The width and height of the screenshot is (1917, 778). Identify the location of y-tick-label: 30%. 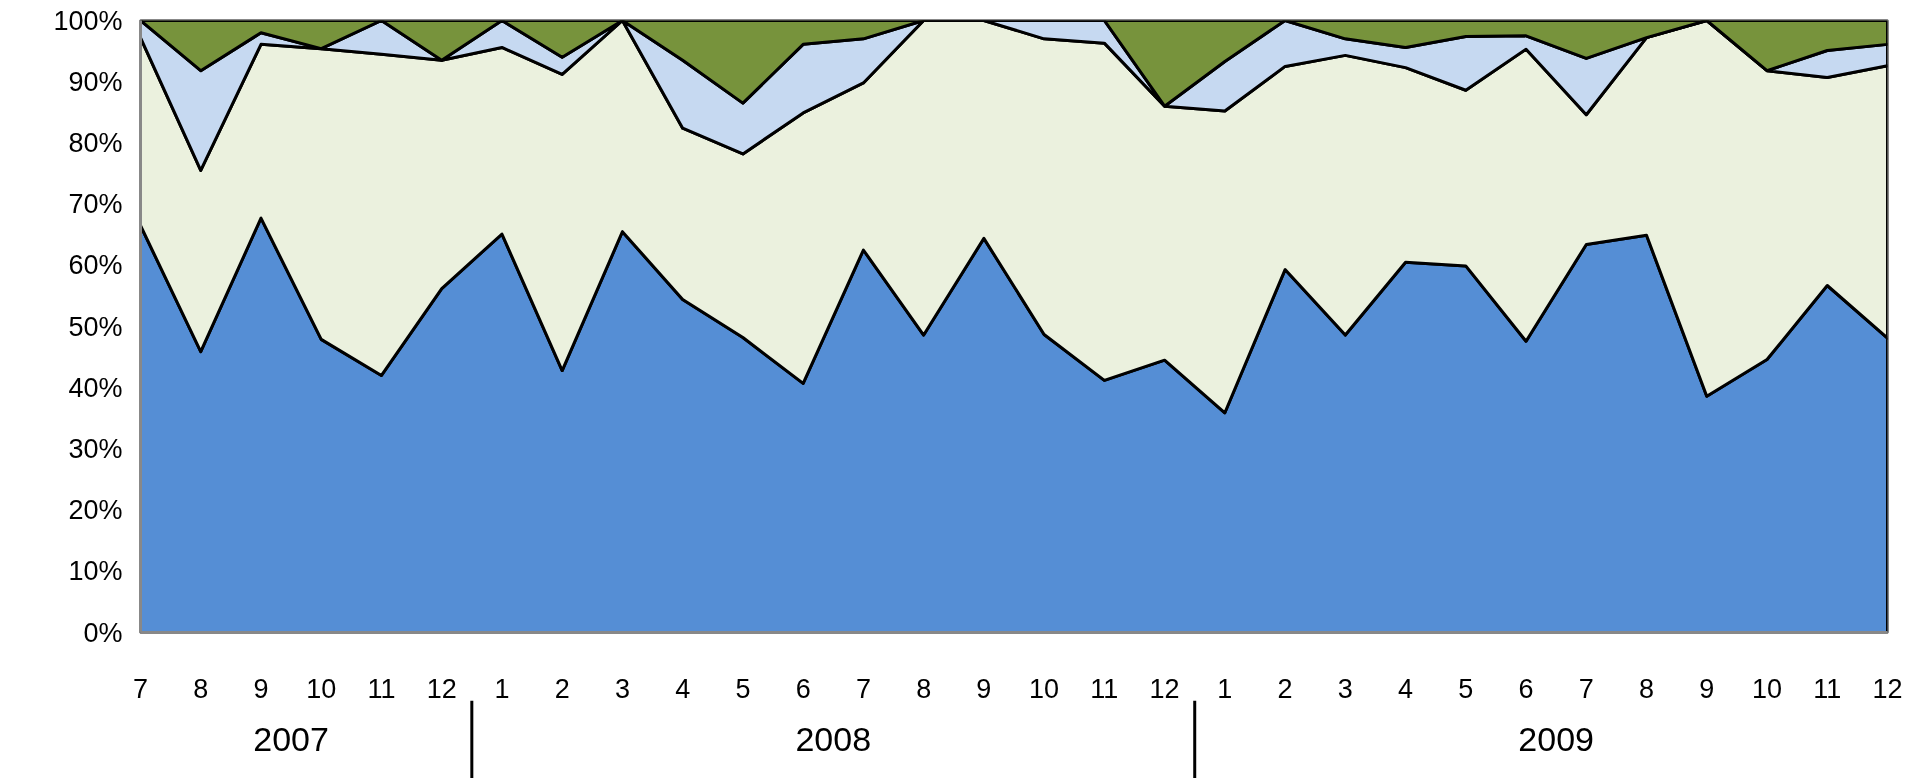
(95, 448).